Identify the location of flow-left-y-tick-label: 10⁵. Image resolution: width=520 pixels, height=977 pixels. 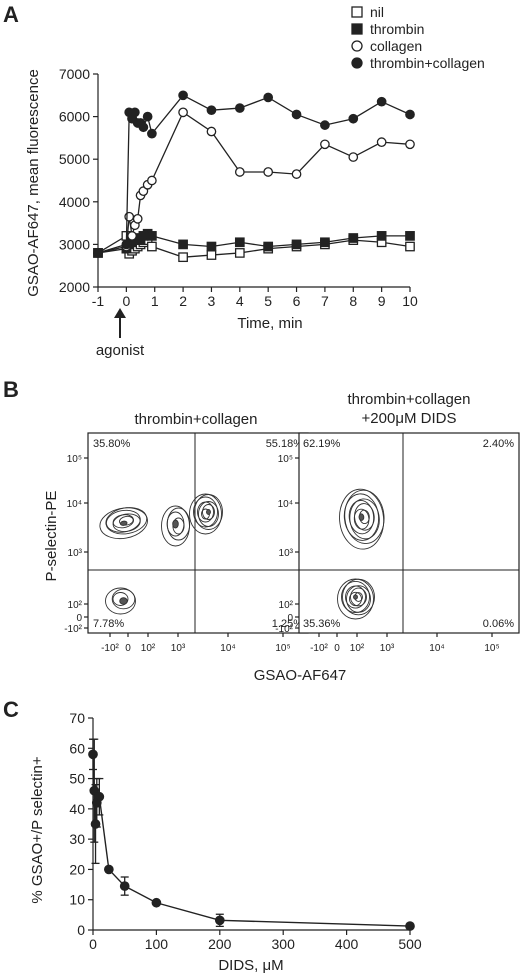
(74, 459).